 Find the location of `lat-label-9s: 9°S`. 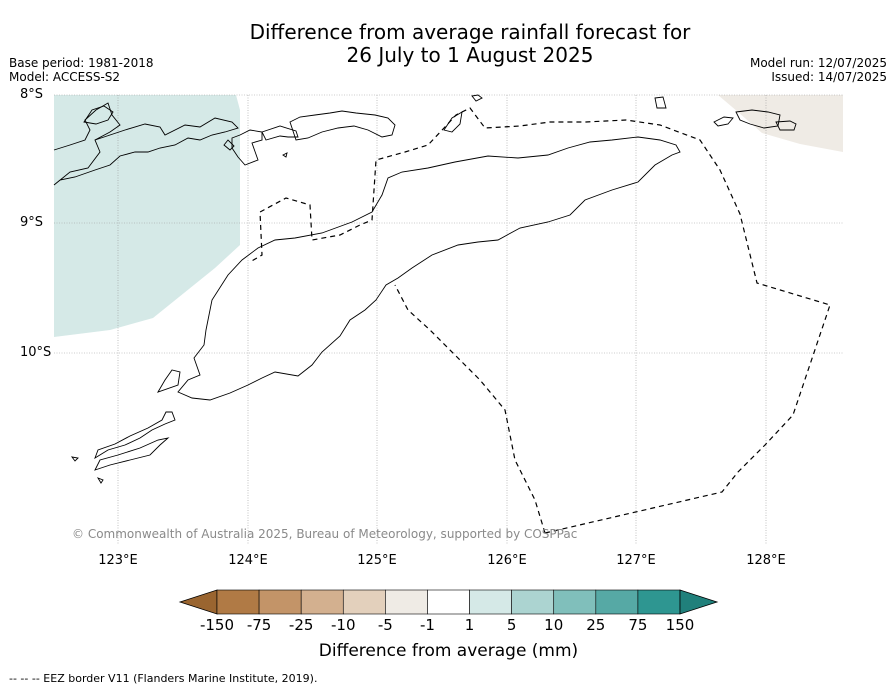

lat-label-9s: 9°S is located at coordinates (32, 222).